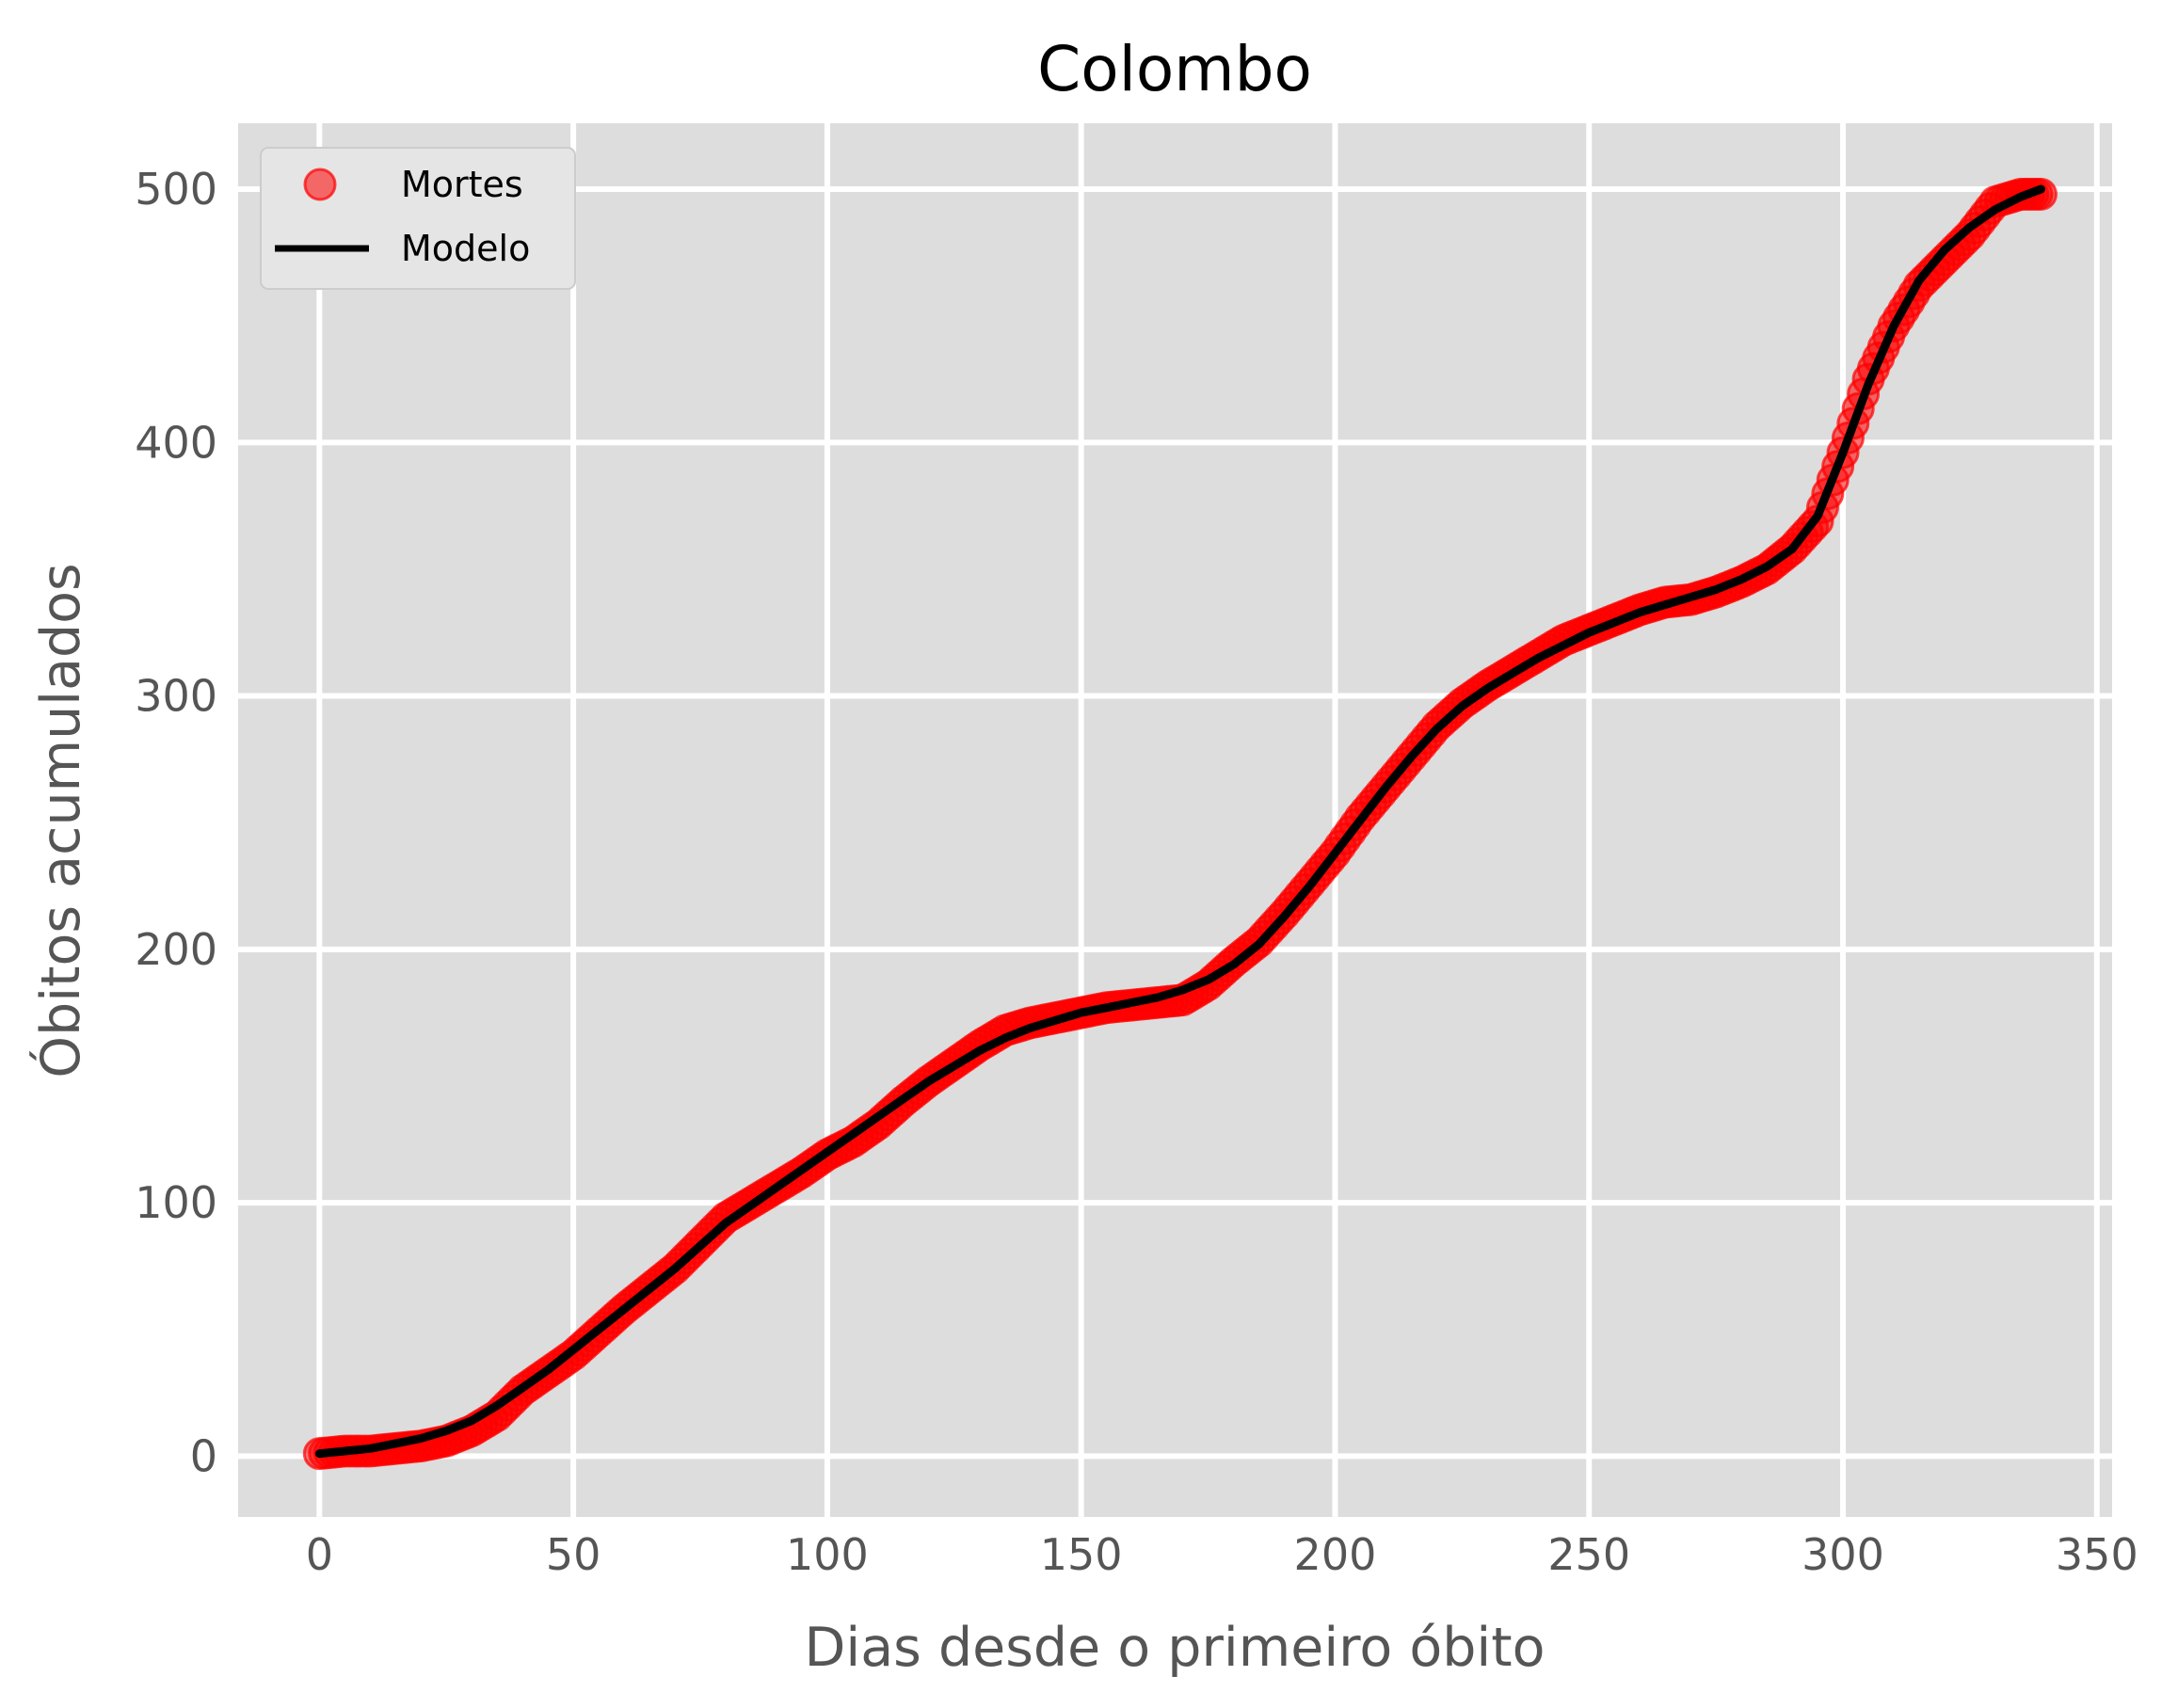 The width and height of the screenshot is (2162, 1708). Describe the element at coordinates (319, 1554) in the screenshot. I see `x-tick-label: 0` at that location.